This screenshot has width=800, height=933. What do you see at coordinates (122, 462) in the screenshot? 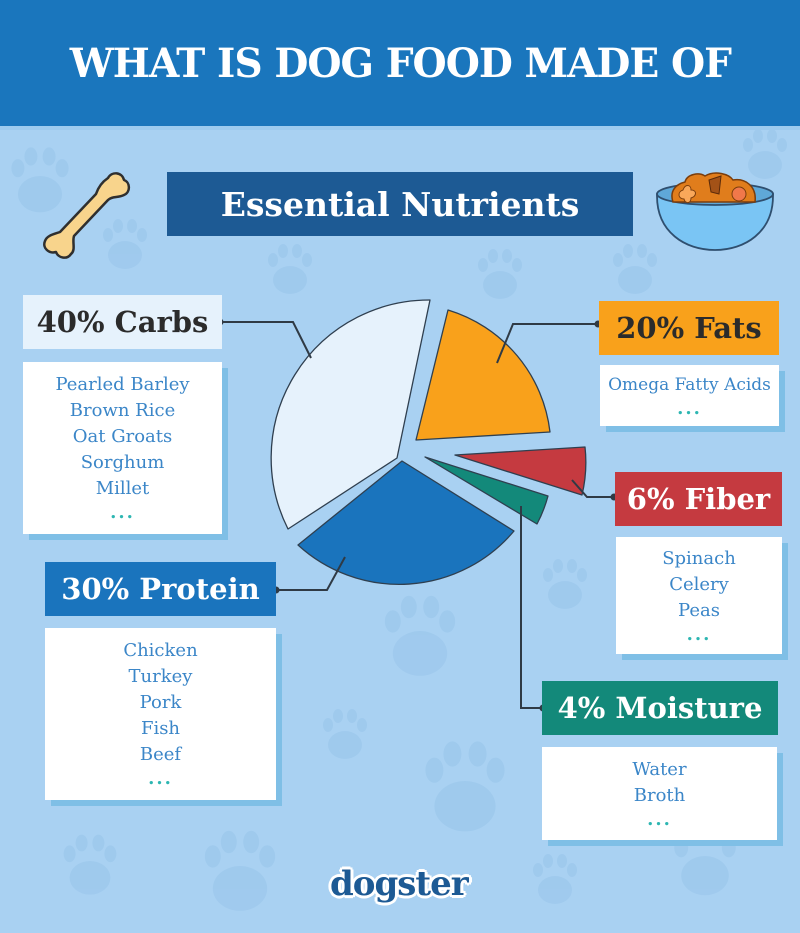
I see `list-item: Sorghum` at bounding box center [122, 462].